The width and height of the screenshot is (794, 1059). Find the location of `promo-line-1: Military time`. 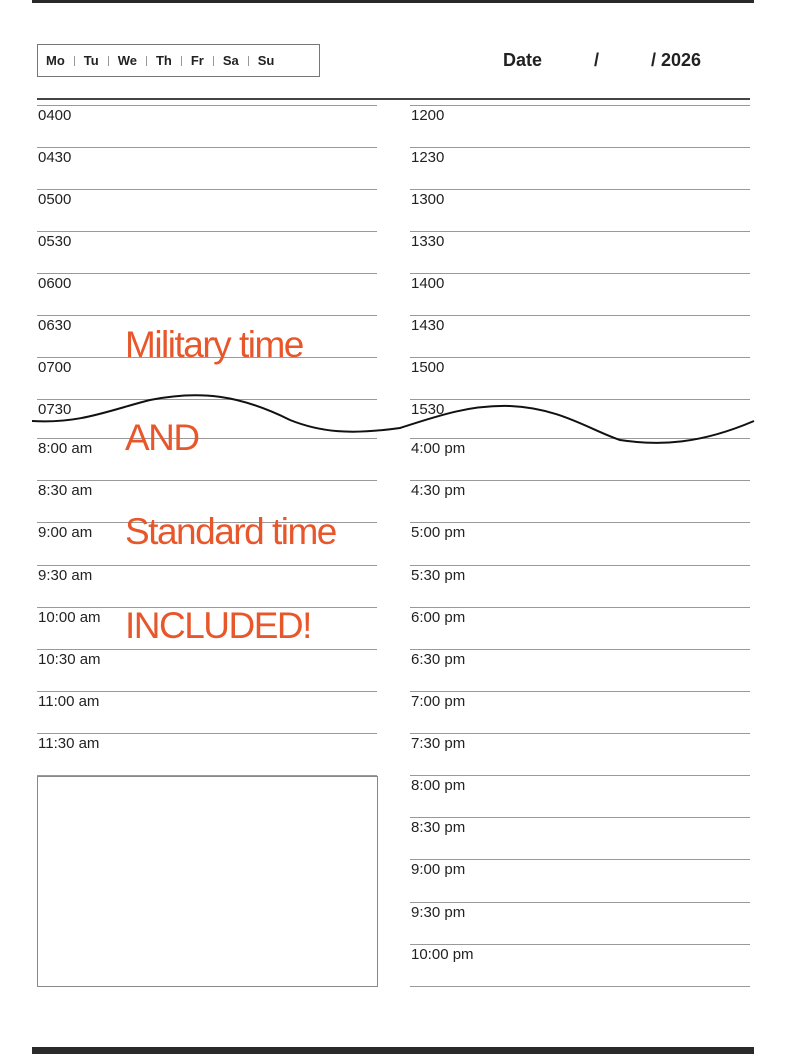

promo-line-1: Military time is located at coordinates (214, 344).